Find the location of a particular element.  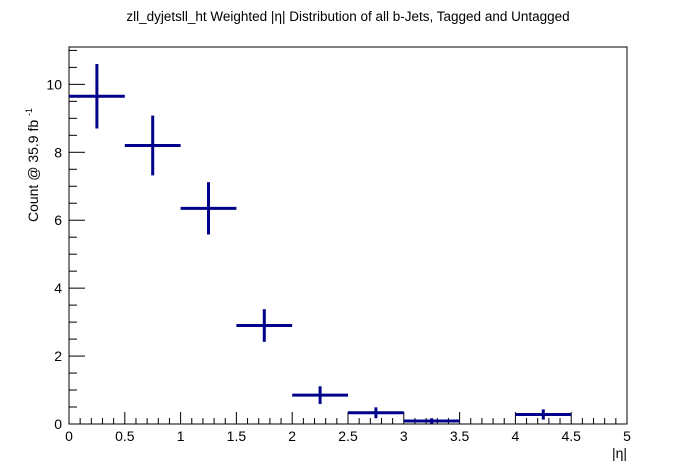

y-axis-title-superscript: -1 is located at coordinates (29, 112).